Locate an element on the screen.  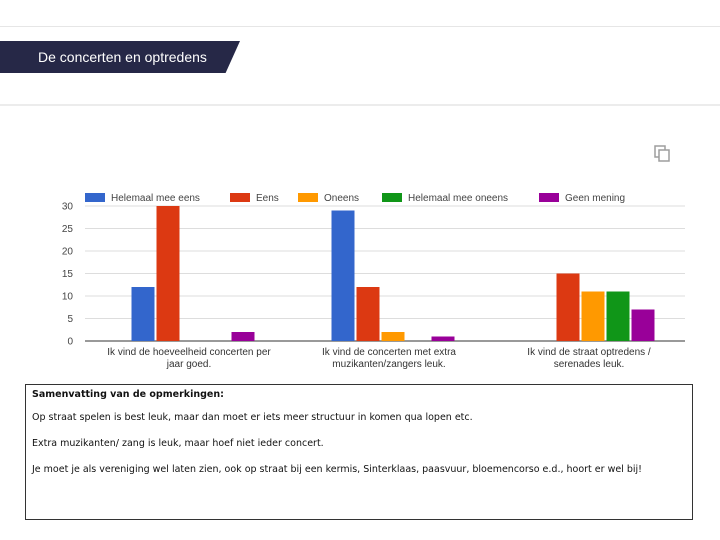
x-tick-label: Ik vind de hoeveelheid concerten per is located at coordinates (189, 352).